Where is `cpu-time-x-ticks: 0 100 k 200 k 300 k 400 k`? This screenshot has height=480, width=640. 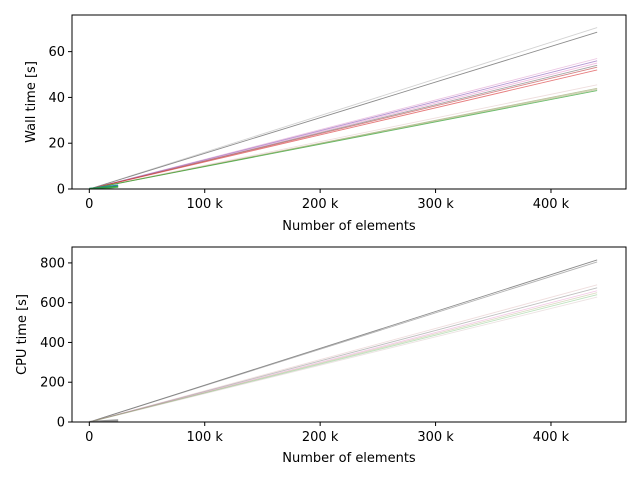
cpu-time-x-ticks: 0 100 k 200 k 300 k 400 k is located at coordinates (327, 433).